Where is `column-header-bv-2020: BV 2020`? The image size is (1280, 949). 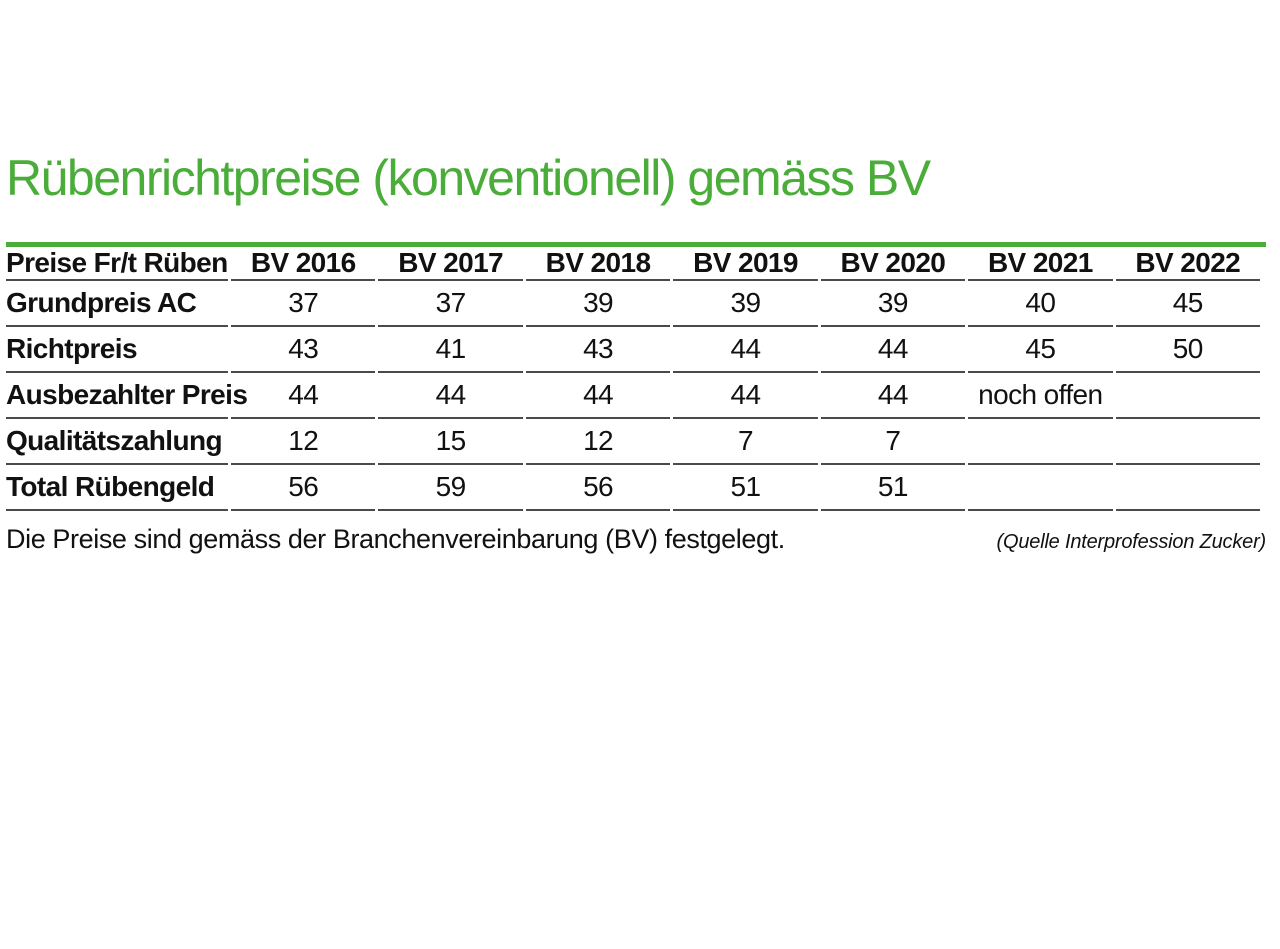 column-header-bv-2020: BV 2020 is located at coordinates (893, 264).